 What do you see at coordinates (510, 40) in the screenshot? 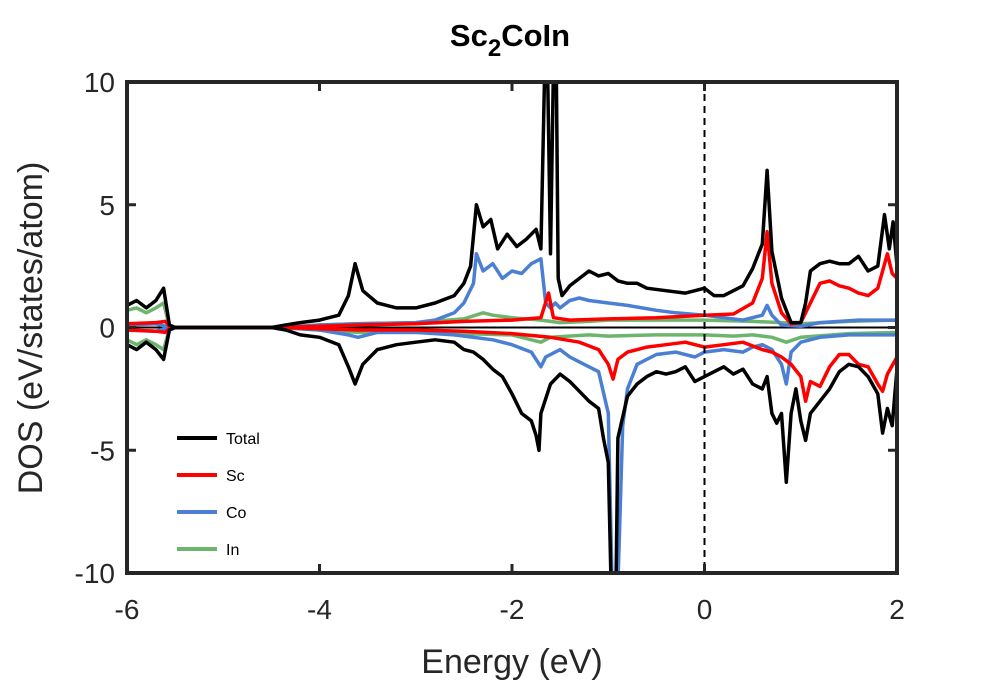
I see `chart-title: Sc2CoIn` at bounding box center [510, 40].